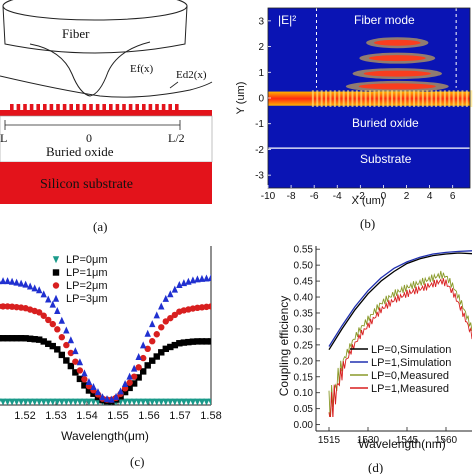 The width and height of the screenshot is (474, 474). I want to click on d-legend-label: LP=1,Simulation, so click(411, 363).